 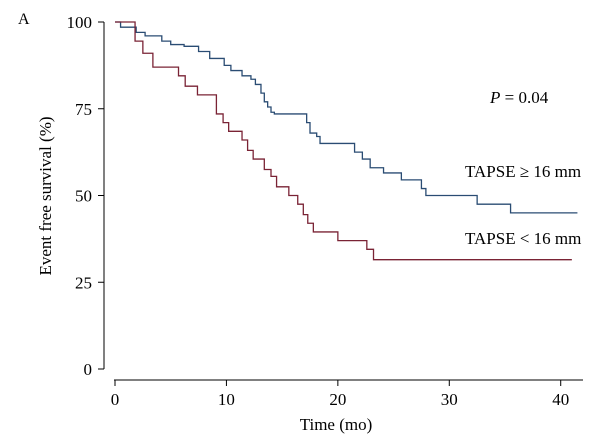 I want to click on x-tick-label: 10, so click(x=226, y=399).